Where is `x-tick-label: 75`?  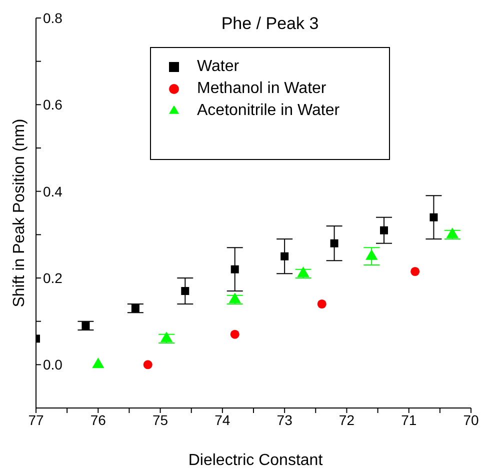
x-tick-label: 75 is located at coordinates (160, 420).